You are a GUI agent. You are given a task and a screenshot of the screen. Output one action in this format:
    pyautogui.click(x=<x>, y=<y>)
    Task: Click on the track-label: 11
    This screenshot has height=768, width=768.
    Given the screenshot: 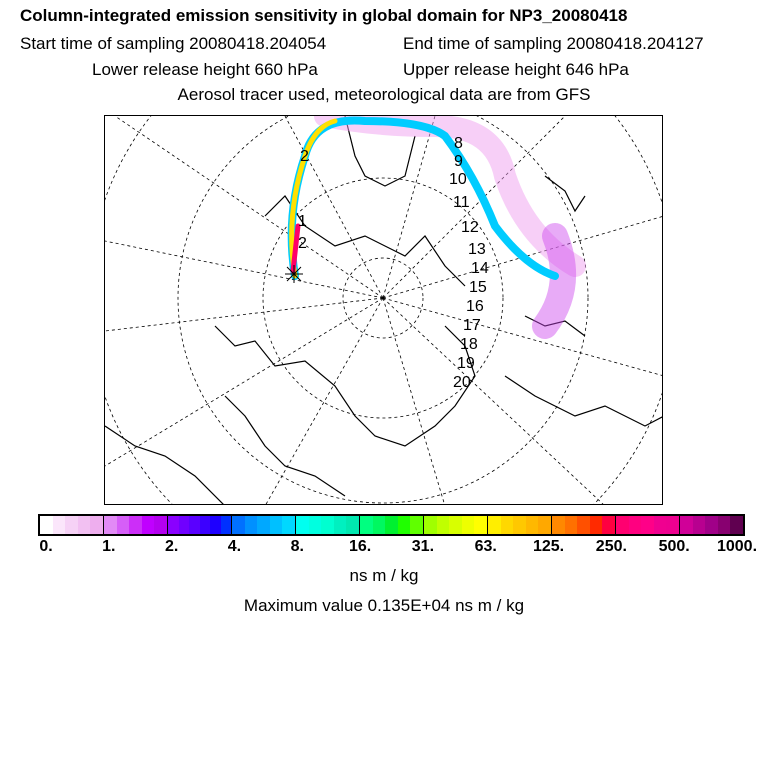 What is the action you would take?
    pyautogui.click(x=461, y=202)
    